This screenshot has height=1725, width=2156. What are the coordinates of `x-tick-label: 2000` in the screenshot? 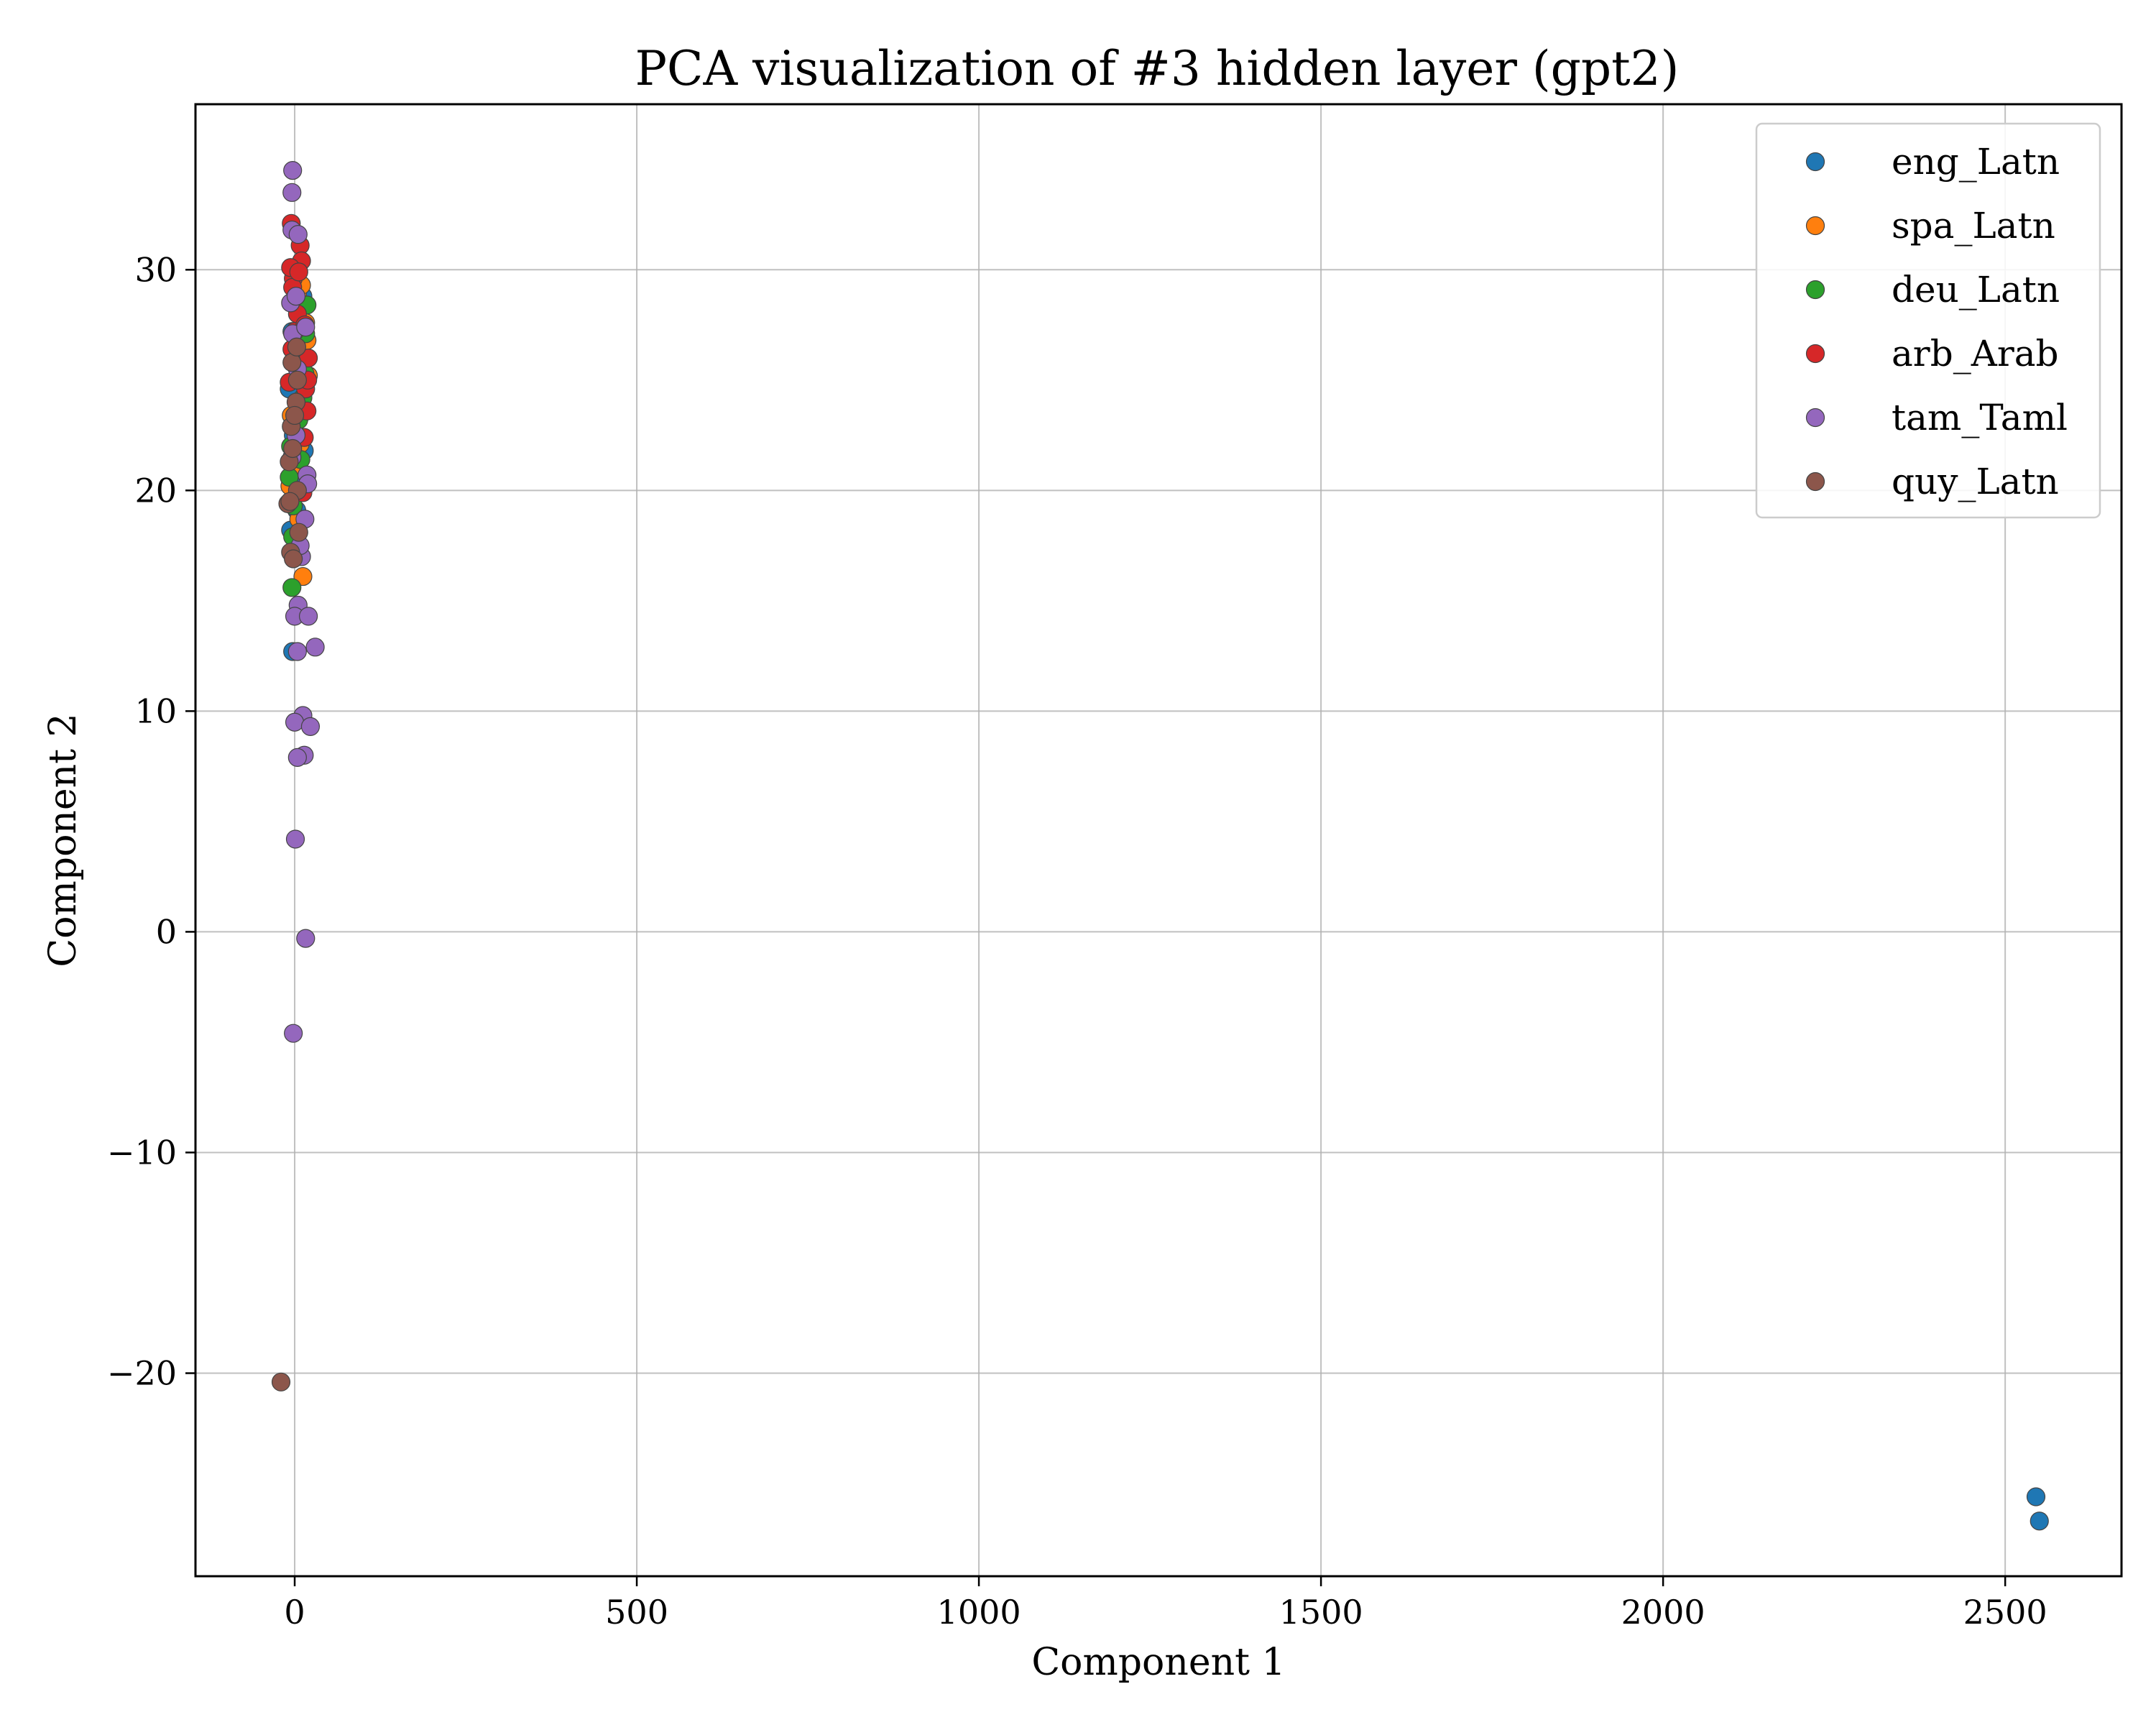 It's located at (1663, 1612).